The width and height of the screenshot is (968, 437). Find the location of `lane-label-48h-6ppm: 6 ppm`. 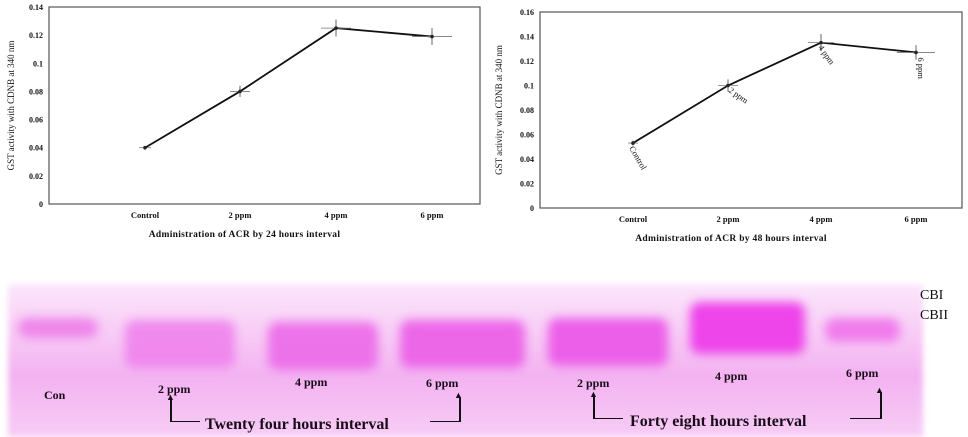

lane-label-48h-6ppm: 6 ppm is located at coordinates (862, 373).